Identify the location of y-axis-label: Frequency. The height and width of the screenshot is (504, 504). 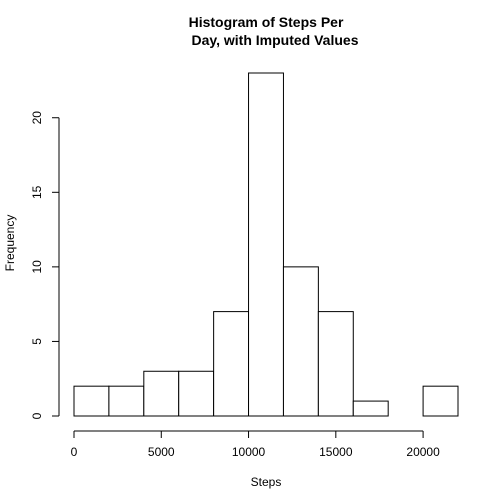
(10, 243).